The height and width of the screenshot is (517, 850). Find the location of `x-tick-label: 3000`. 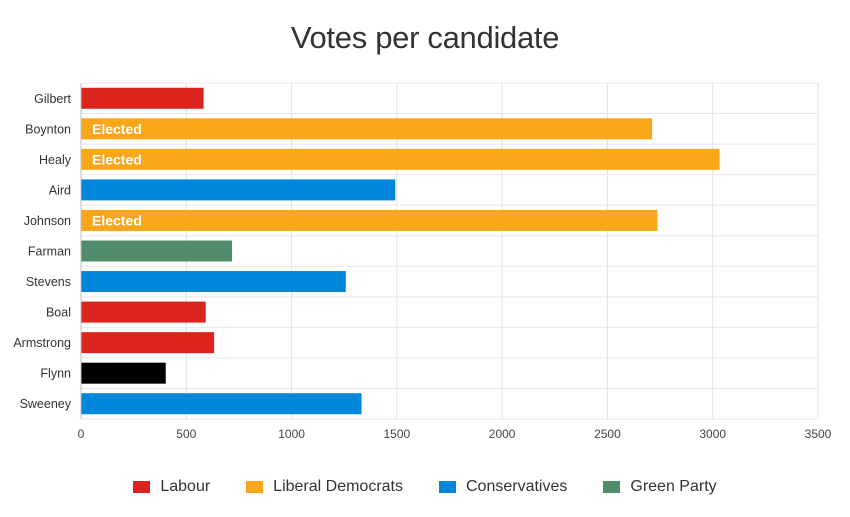

x-tick-label: 3000 is located at coordinates (712, 434).